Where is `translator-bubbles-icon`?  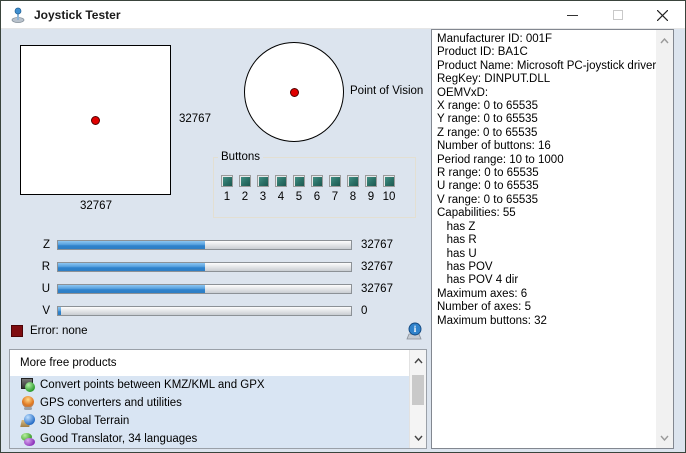
translator-bubbles-icon is located at coordinates (28, 439).